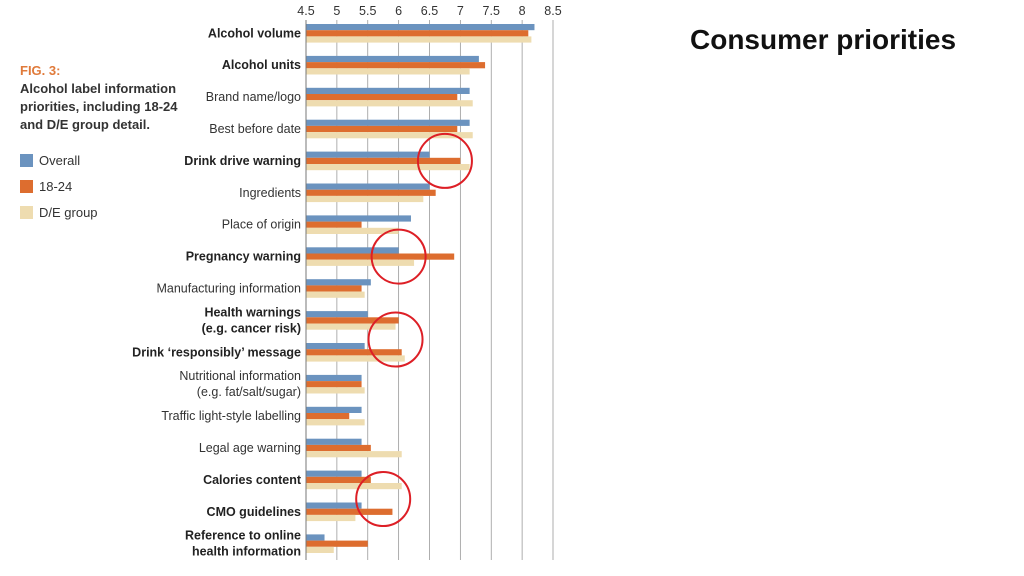 This screenshot has width=1024, height=576. I want to click on legend-swatch-overall, so click(26, 160).